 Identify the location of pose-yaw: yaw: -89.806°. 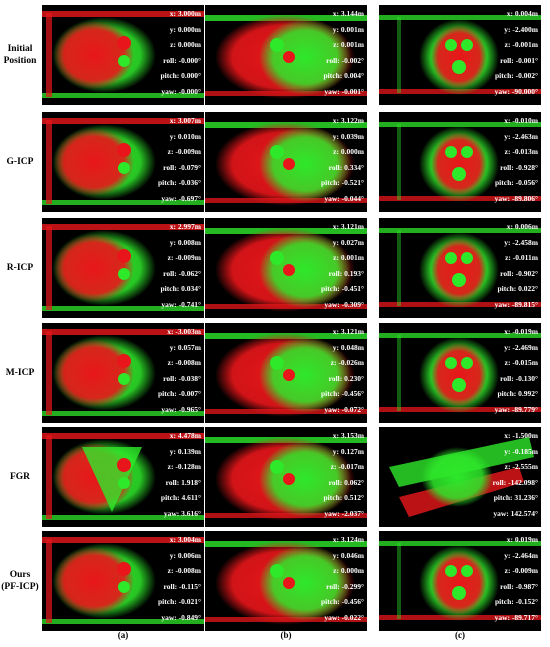
(516, 198).